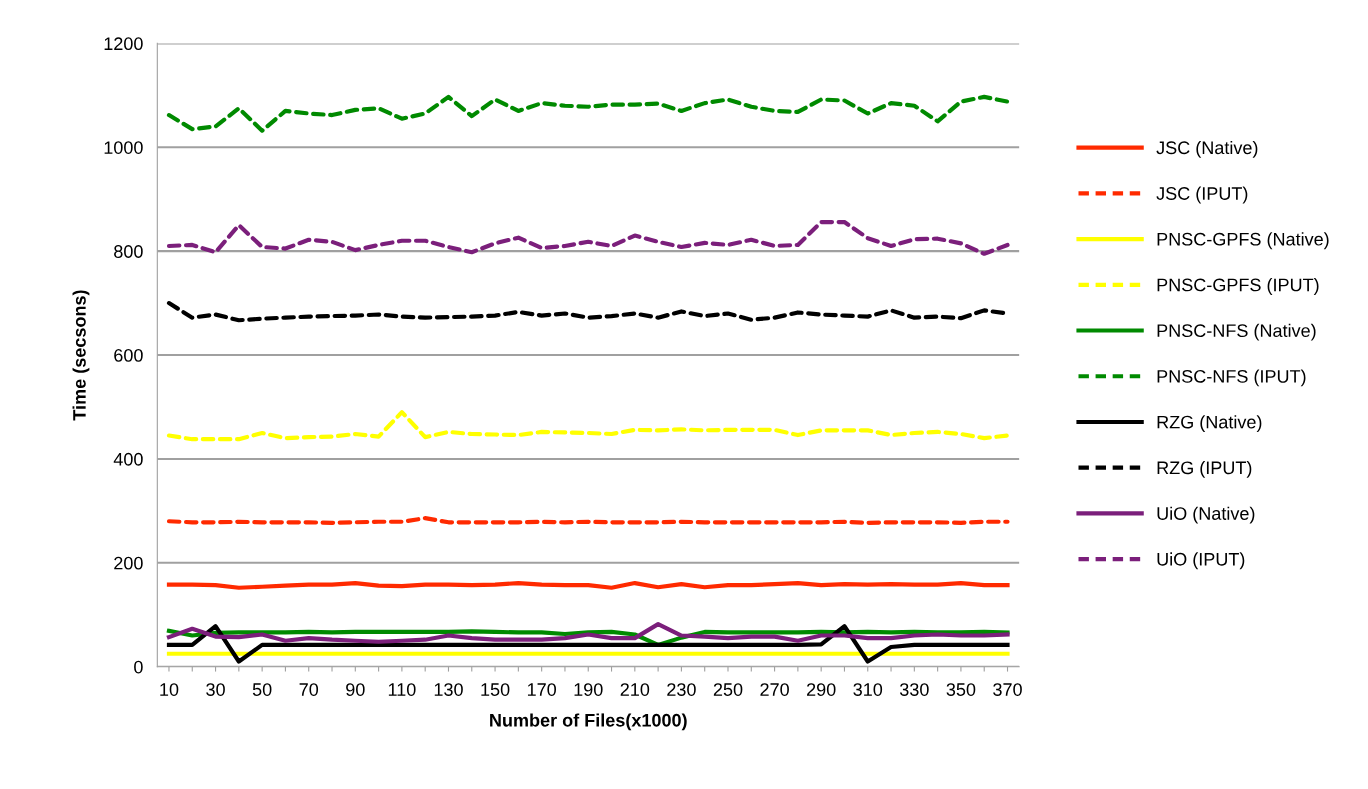 This screenshot has width=1368, height=789. What do you see at coordinates (1238, 286) in the screenshot?
I see `legend-label: PNSC-GPFS (IPUT)` at bounding box center [1238, 286].